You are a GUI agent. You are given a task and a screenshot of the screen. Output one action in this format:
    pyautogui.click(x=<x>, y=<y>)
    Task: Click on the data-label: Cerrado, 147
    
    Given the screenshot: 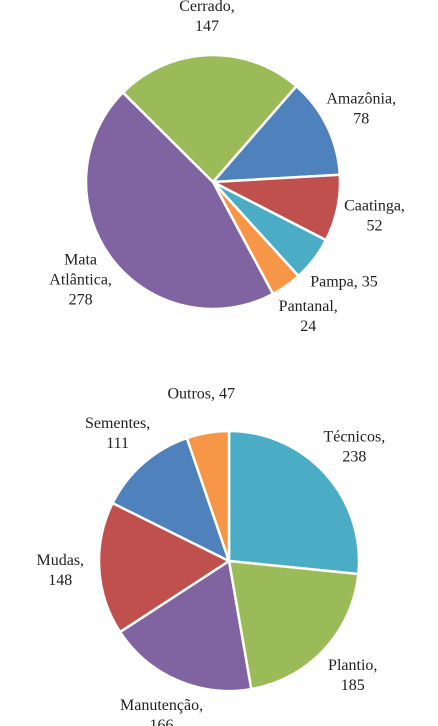 What is the action you would take?
    pyautogui.click(x=207, y=17)
    